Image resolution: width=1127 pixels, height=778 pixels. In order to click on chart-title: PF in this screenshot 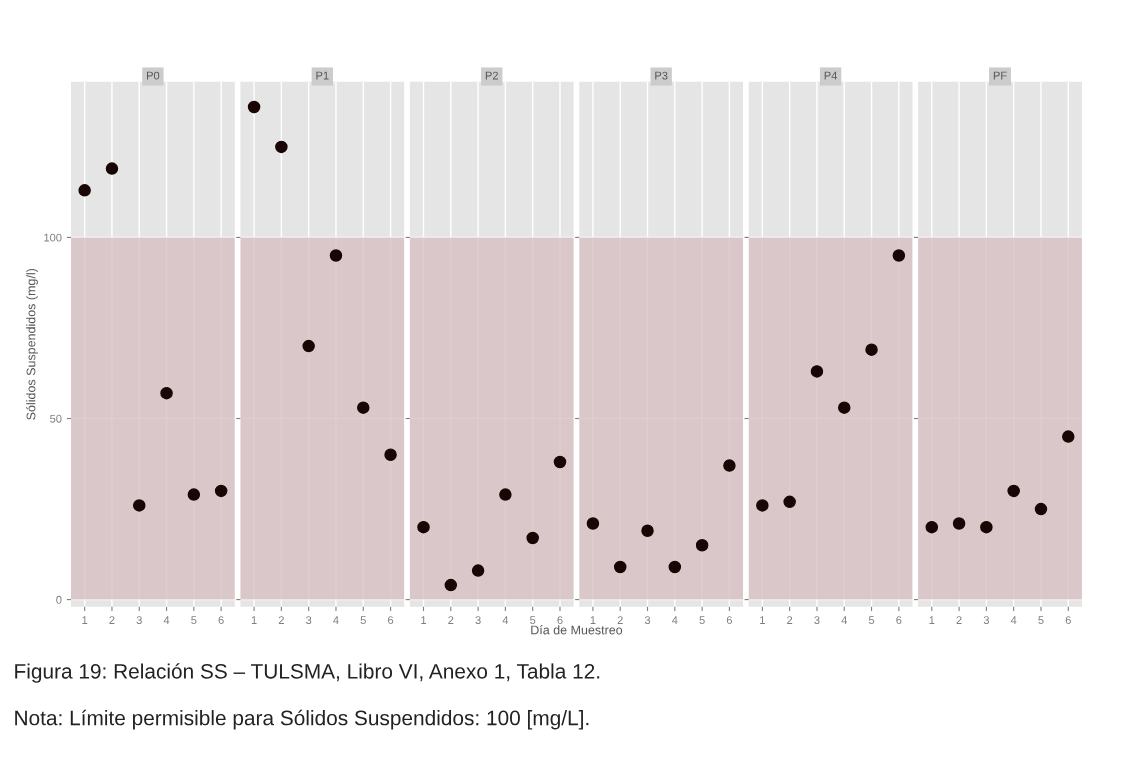, I will do `click(1000, 75)`.